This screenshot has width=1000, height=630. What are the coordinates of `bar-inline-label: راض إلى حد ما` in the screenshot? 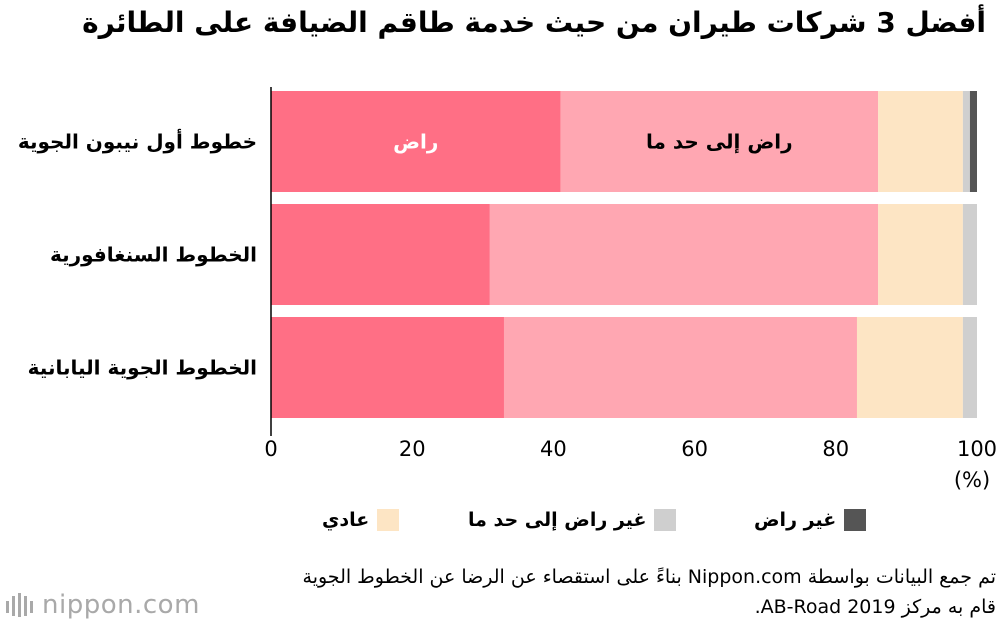 It's located at (719, 142).